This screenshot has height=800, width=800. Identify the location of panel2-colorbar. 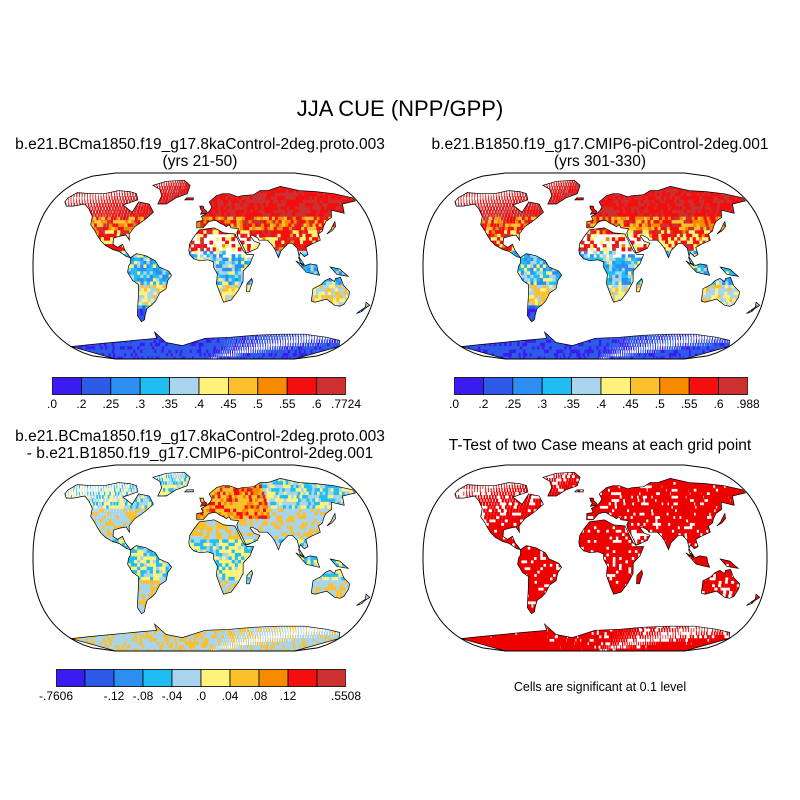
(601, 386).